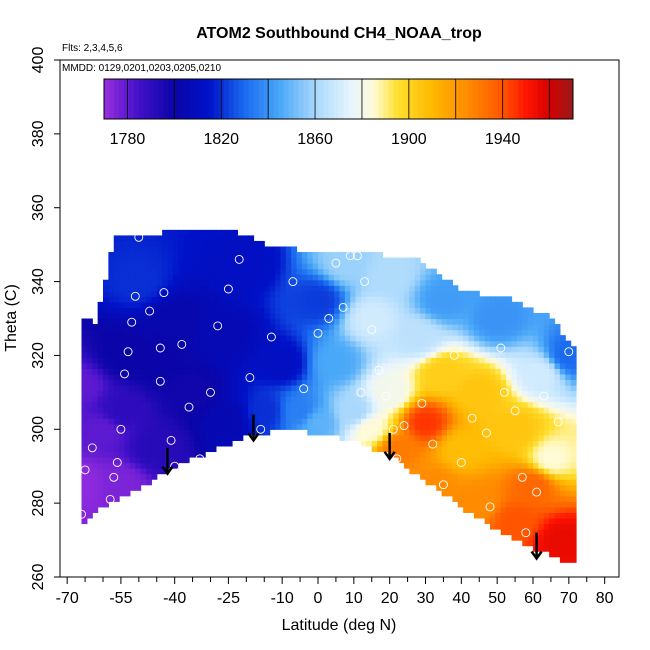 This screenshot has height=650, width=650. Describe the element at coordinates (92, 48) in the screenshot. I see `flights-annotation: Flts: 2,3,4,5,6` at that location.